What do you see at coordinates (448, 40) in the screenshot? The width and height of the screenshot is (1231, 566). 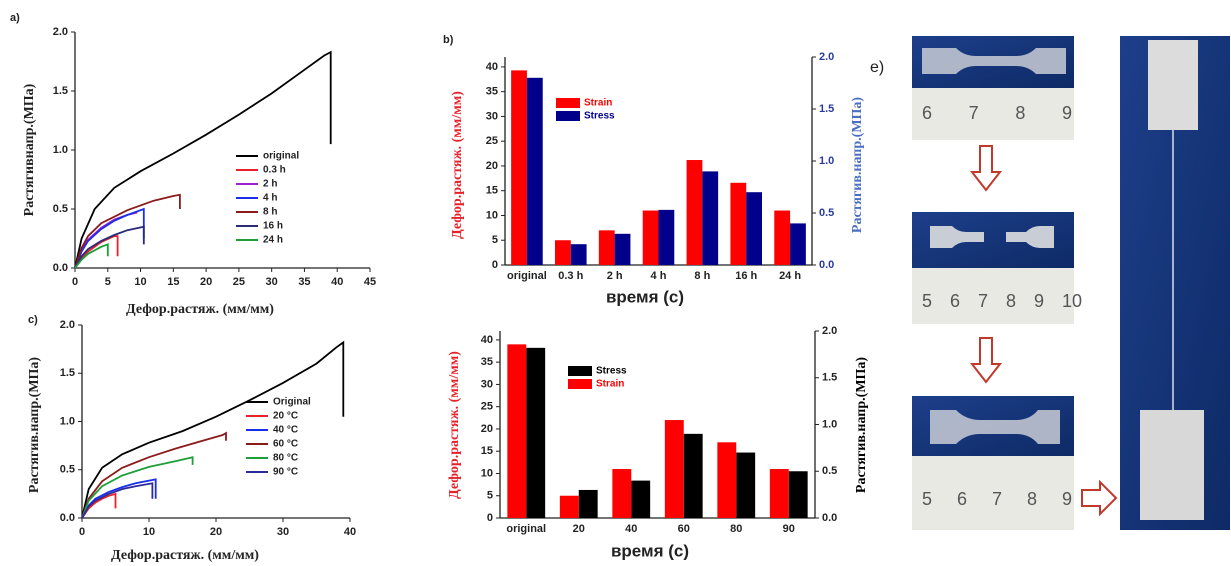 I see `panel-label: b)` at bounding box center [448, 40].